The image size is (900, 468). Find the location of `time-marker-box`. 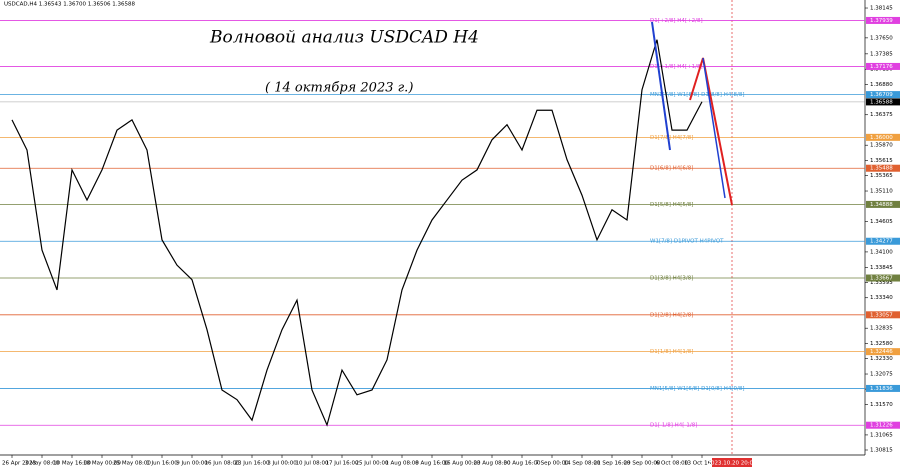

time-marker-box is located at coordinates (732, 462).